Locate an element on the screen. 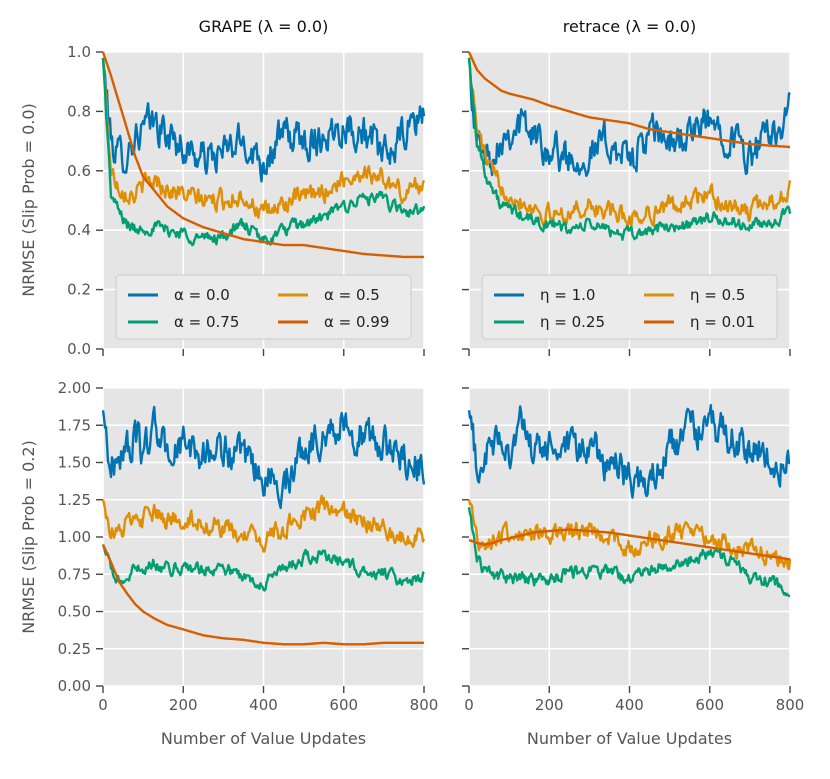 The height and width of the screenshot is (779, 830). legend-label: α = 0.5 is located at coordinates (352, 295).